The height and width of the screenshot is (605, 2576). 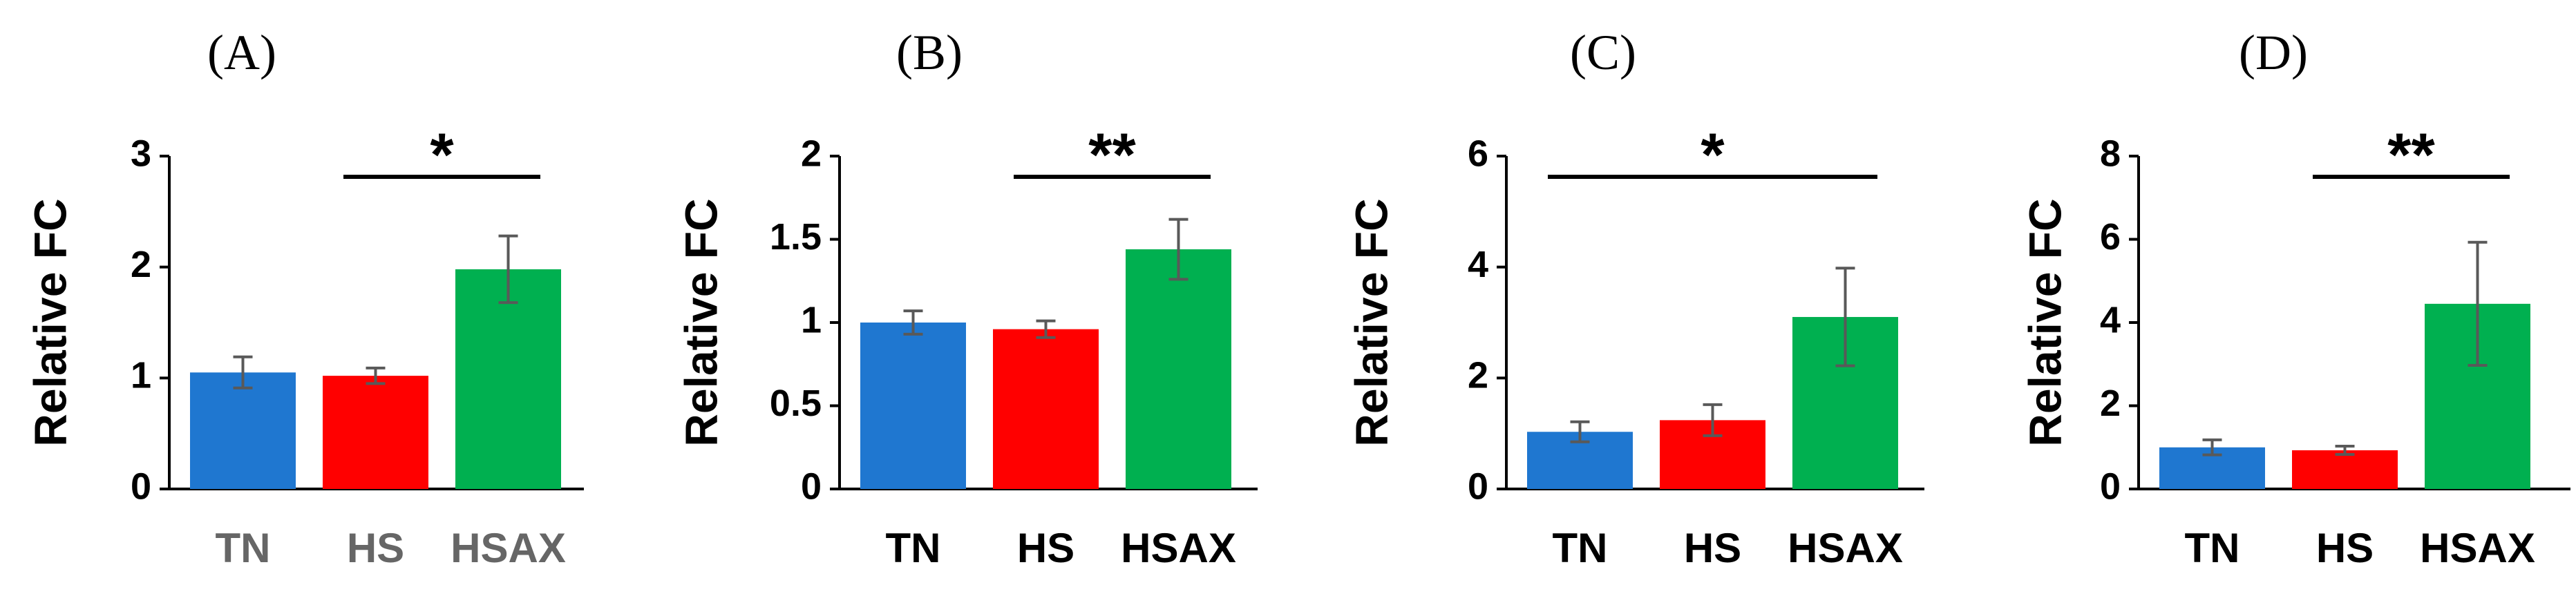 I want to click on panel-label: (B), so click(x=929, y=52).